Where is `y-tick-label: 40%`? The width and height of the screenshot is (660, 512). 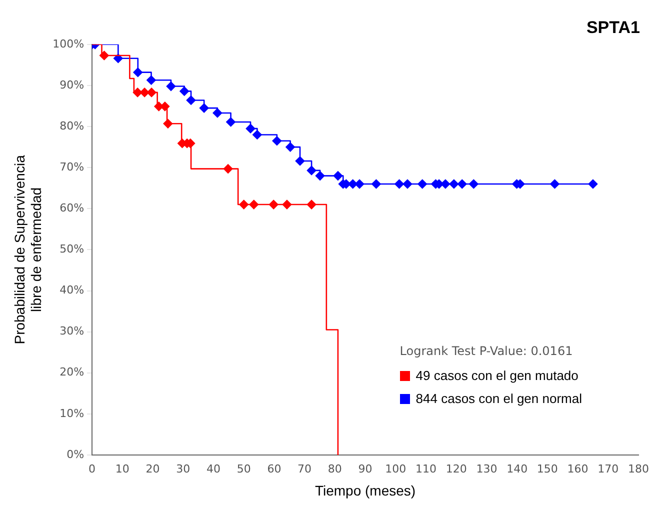
y-tick-label: 40% is located at coordinates (72, 290).